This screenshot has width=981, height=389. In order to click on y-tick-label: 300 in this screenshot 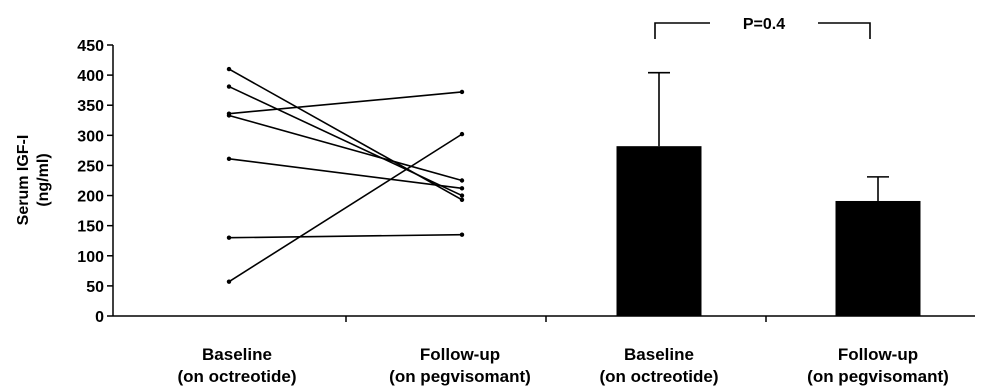, I will do `click(90, 136)`.